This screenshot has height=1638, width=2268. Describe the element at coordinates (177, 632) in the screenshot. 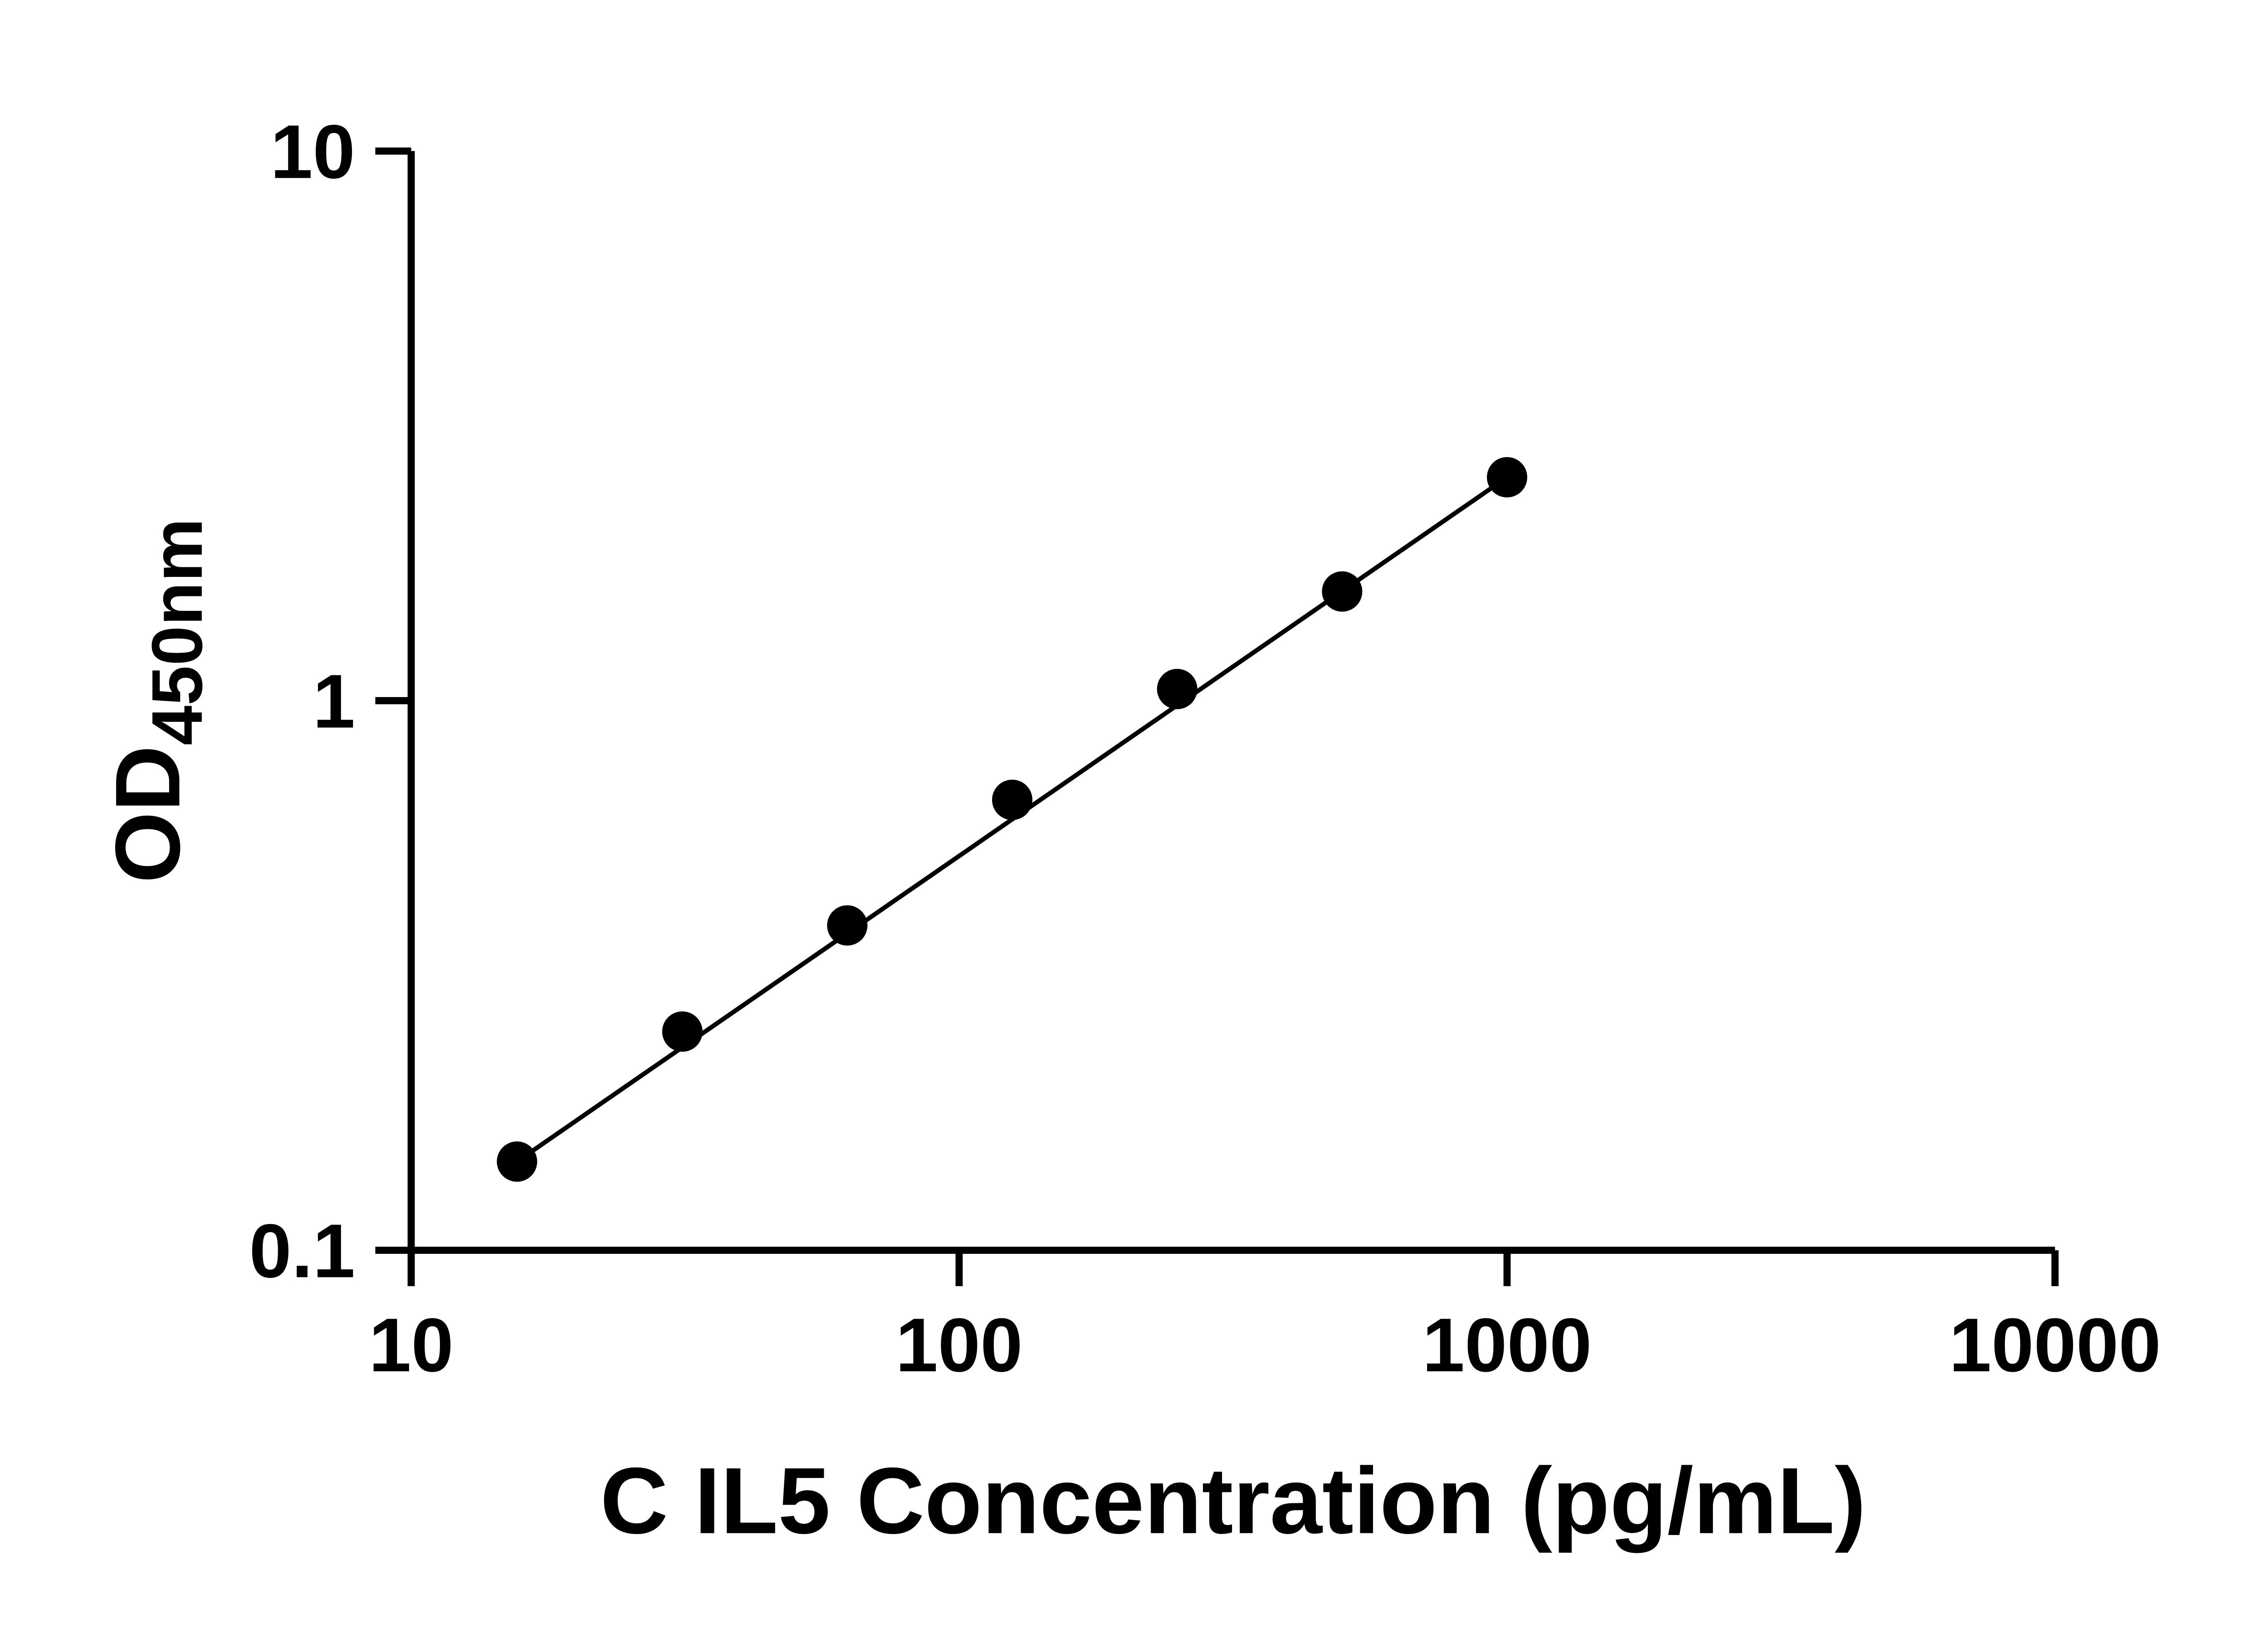

I see `y-axis-title-subscript: 450nm` at that location.